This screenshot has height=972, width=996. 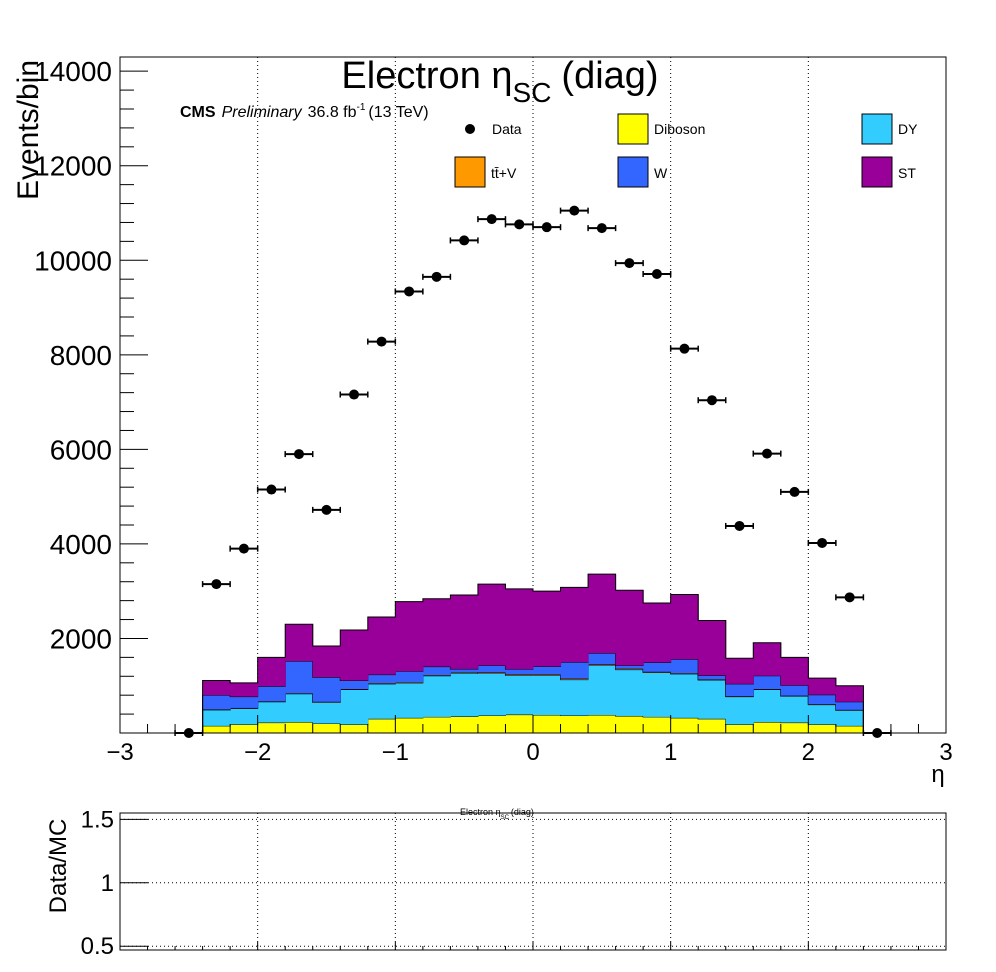 I want to click on legend-st-swatch, so click(x=877, y=172).